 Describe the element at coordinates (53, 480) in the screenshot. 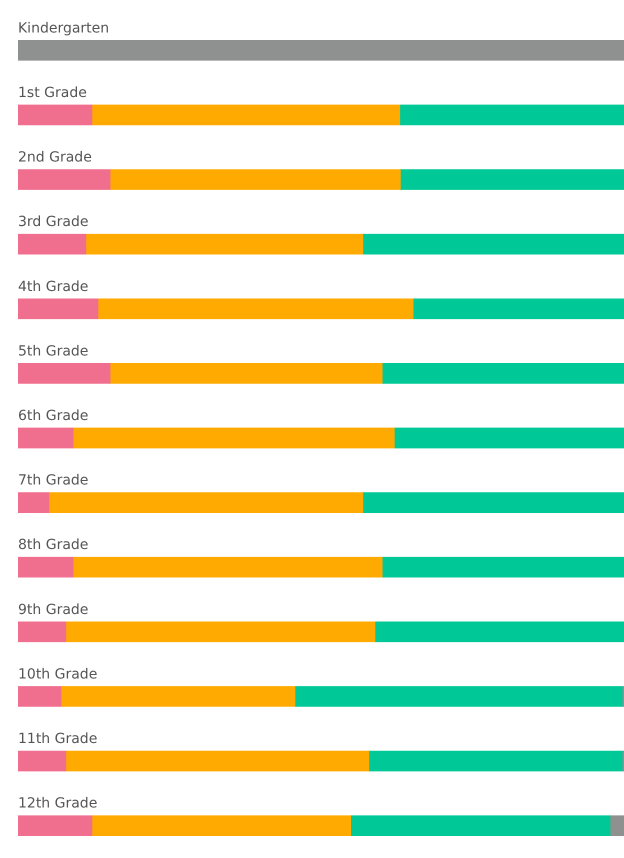

I see `y-tick-label: 7th Grade` at that location.